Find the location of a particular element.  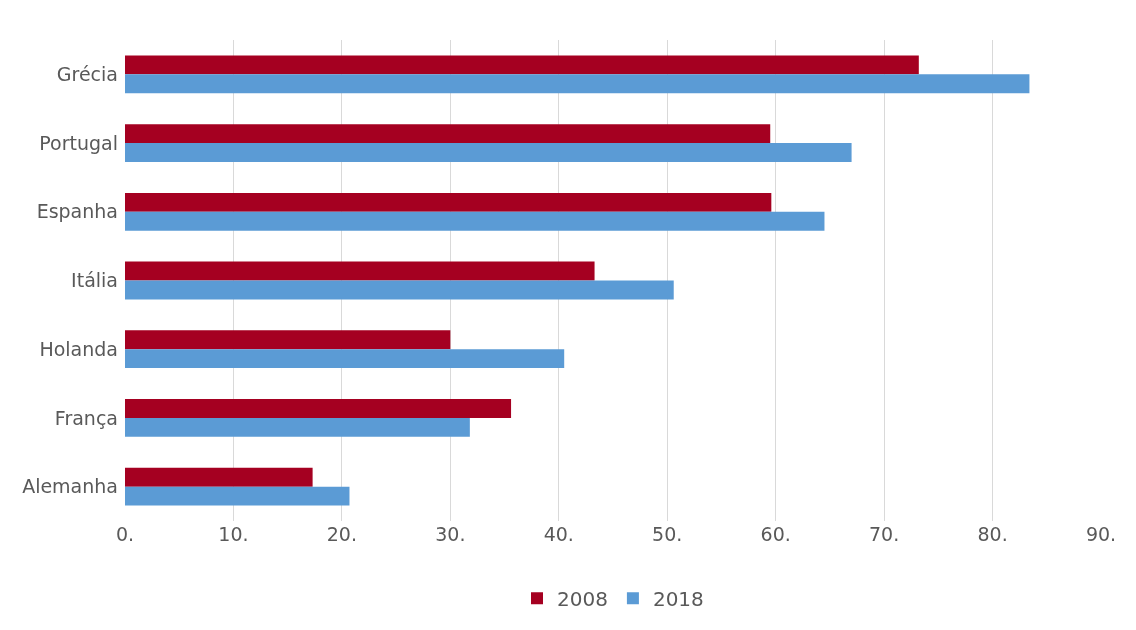

legend-label: 2018 is located at coordinates (678, 599).